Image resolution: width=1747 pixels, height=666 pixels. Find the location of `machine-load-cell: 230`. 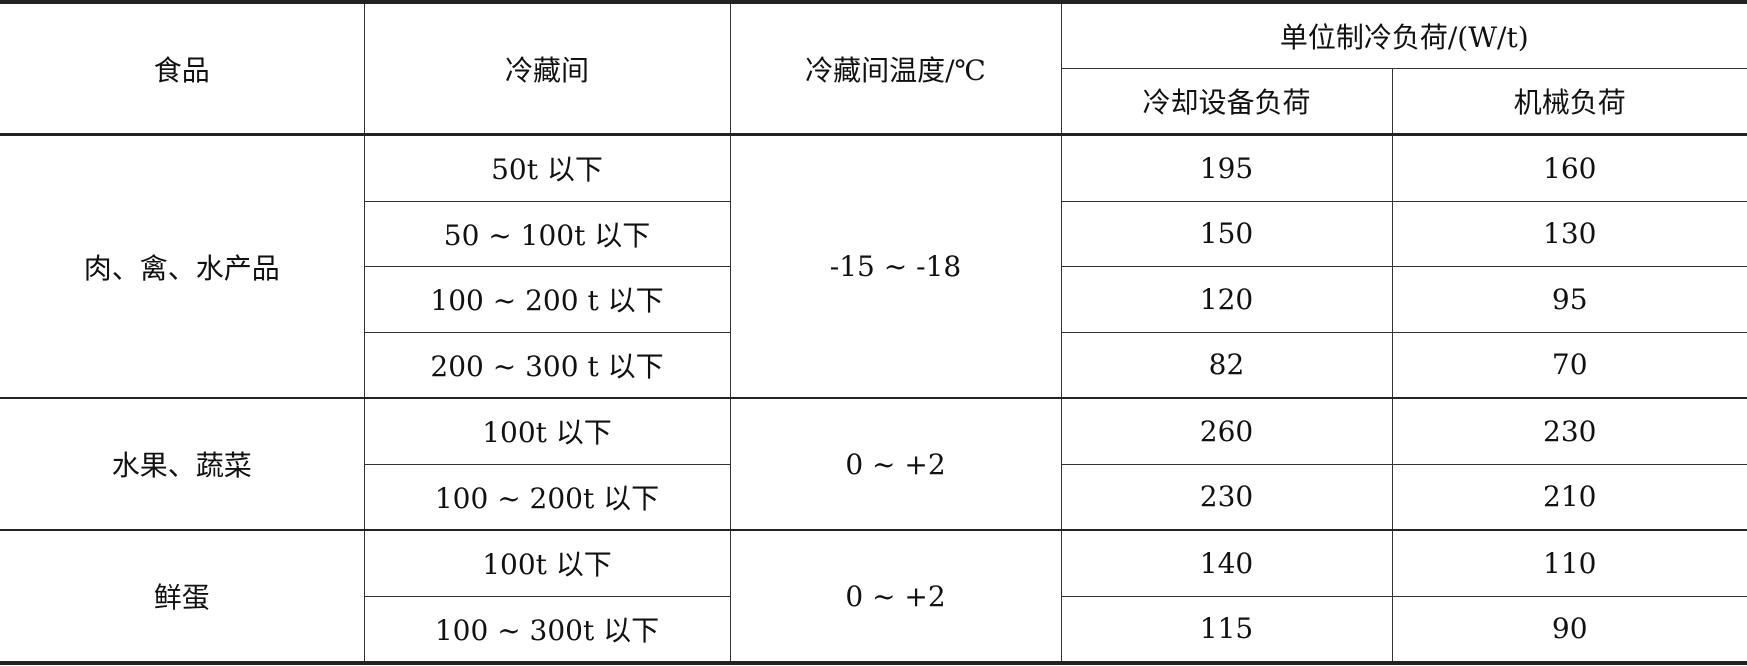

machine-load-cell: 230 is located at coordinates (1569, 431).